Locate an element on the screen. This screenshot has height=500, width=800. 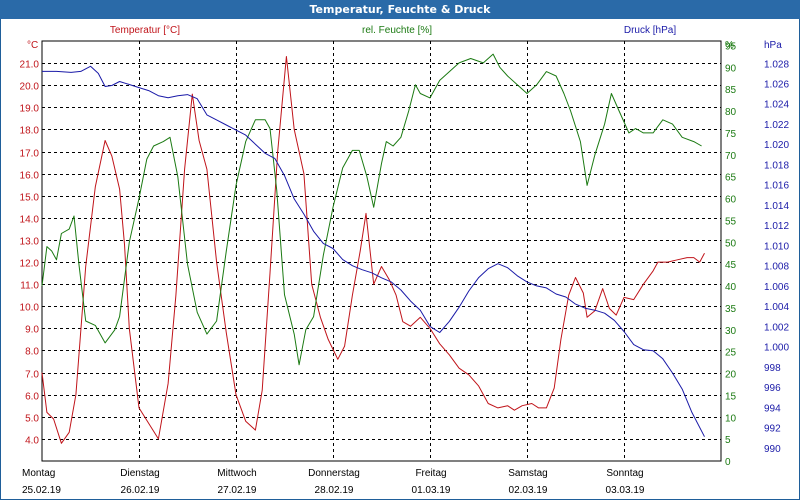
y-tick-temperature: 11.0 is located at coordinates (29, 286).